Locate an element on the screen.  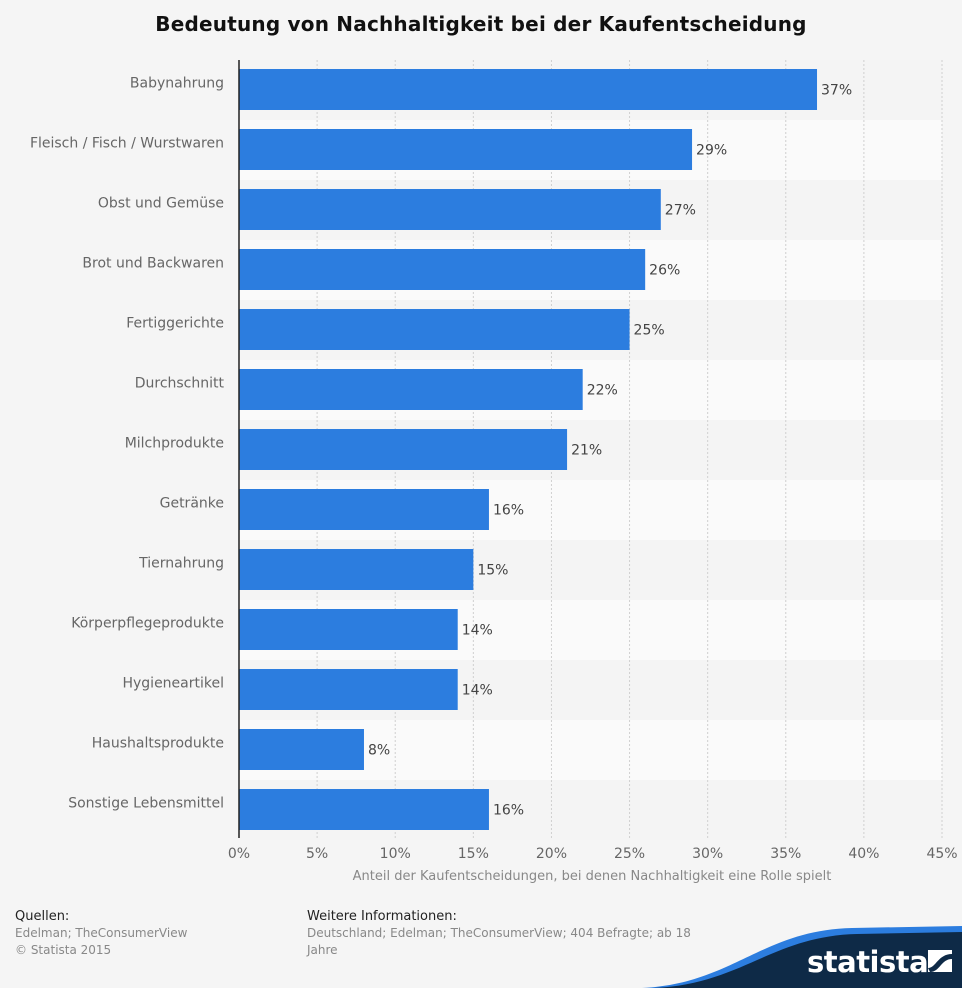
category-label: Sonstige Lebensmittel is located at coordinates (146, 804).